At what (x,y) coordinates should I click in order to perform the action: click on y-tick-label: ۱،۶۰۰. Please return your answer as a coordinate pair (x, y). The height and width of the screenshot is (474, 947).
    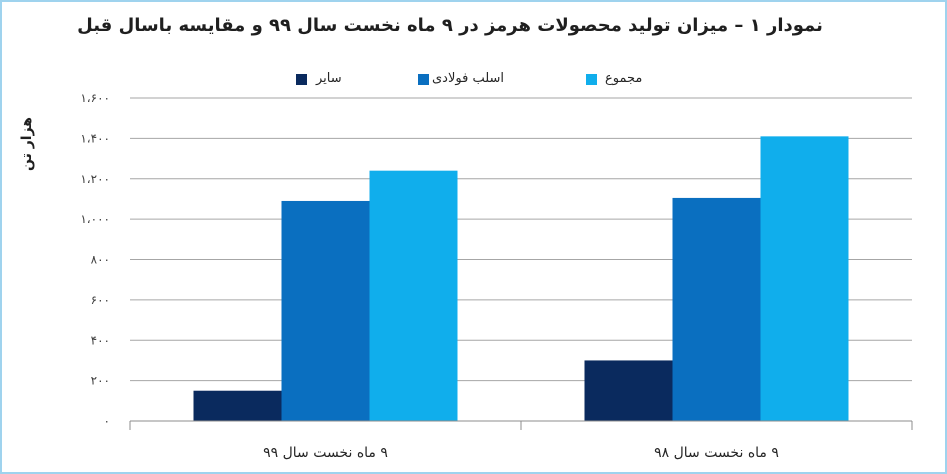
    Looking at the image, I should click on (95, 98).